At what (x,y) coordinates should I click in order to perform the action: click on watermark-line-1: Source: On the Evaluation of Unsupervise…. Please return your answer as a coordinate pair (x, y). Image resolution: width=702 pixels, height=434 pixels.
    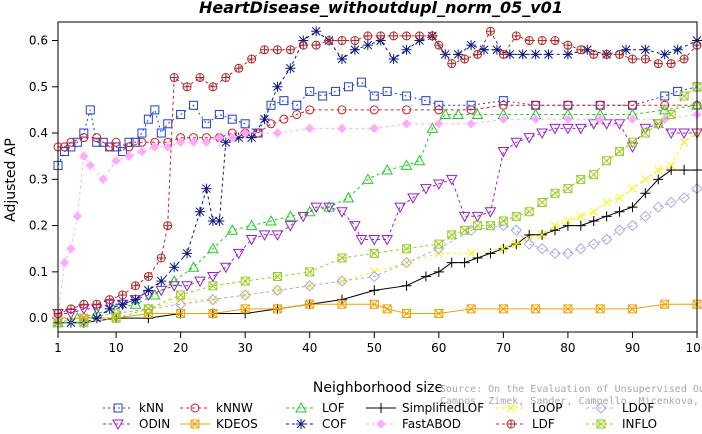
    Looking at the image, I should click on (571, 389).